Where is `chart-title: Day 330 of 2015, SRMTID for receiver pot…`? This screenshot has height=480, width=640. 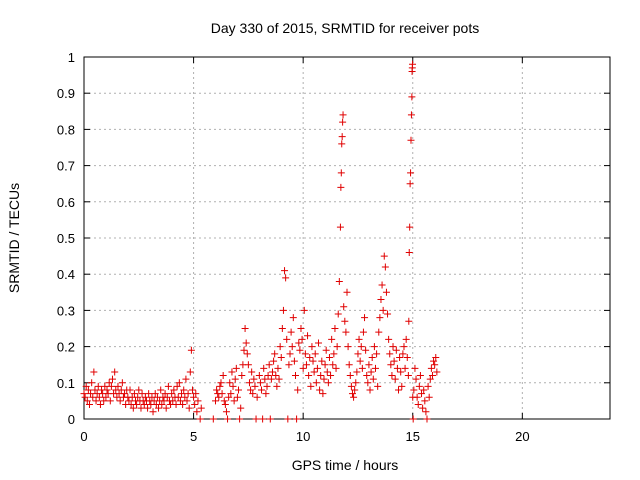 chart-title: Day 330 of 2015, SRMTID for receiver pot… is located at coordinates (345, 28).